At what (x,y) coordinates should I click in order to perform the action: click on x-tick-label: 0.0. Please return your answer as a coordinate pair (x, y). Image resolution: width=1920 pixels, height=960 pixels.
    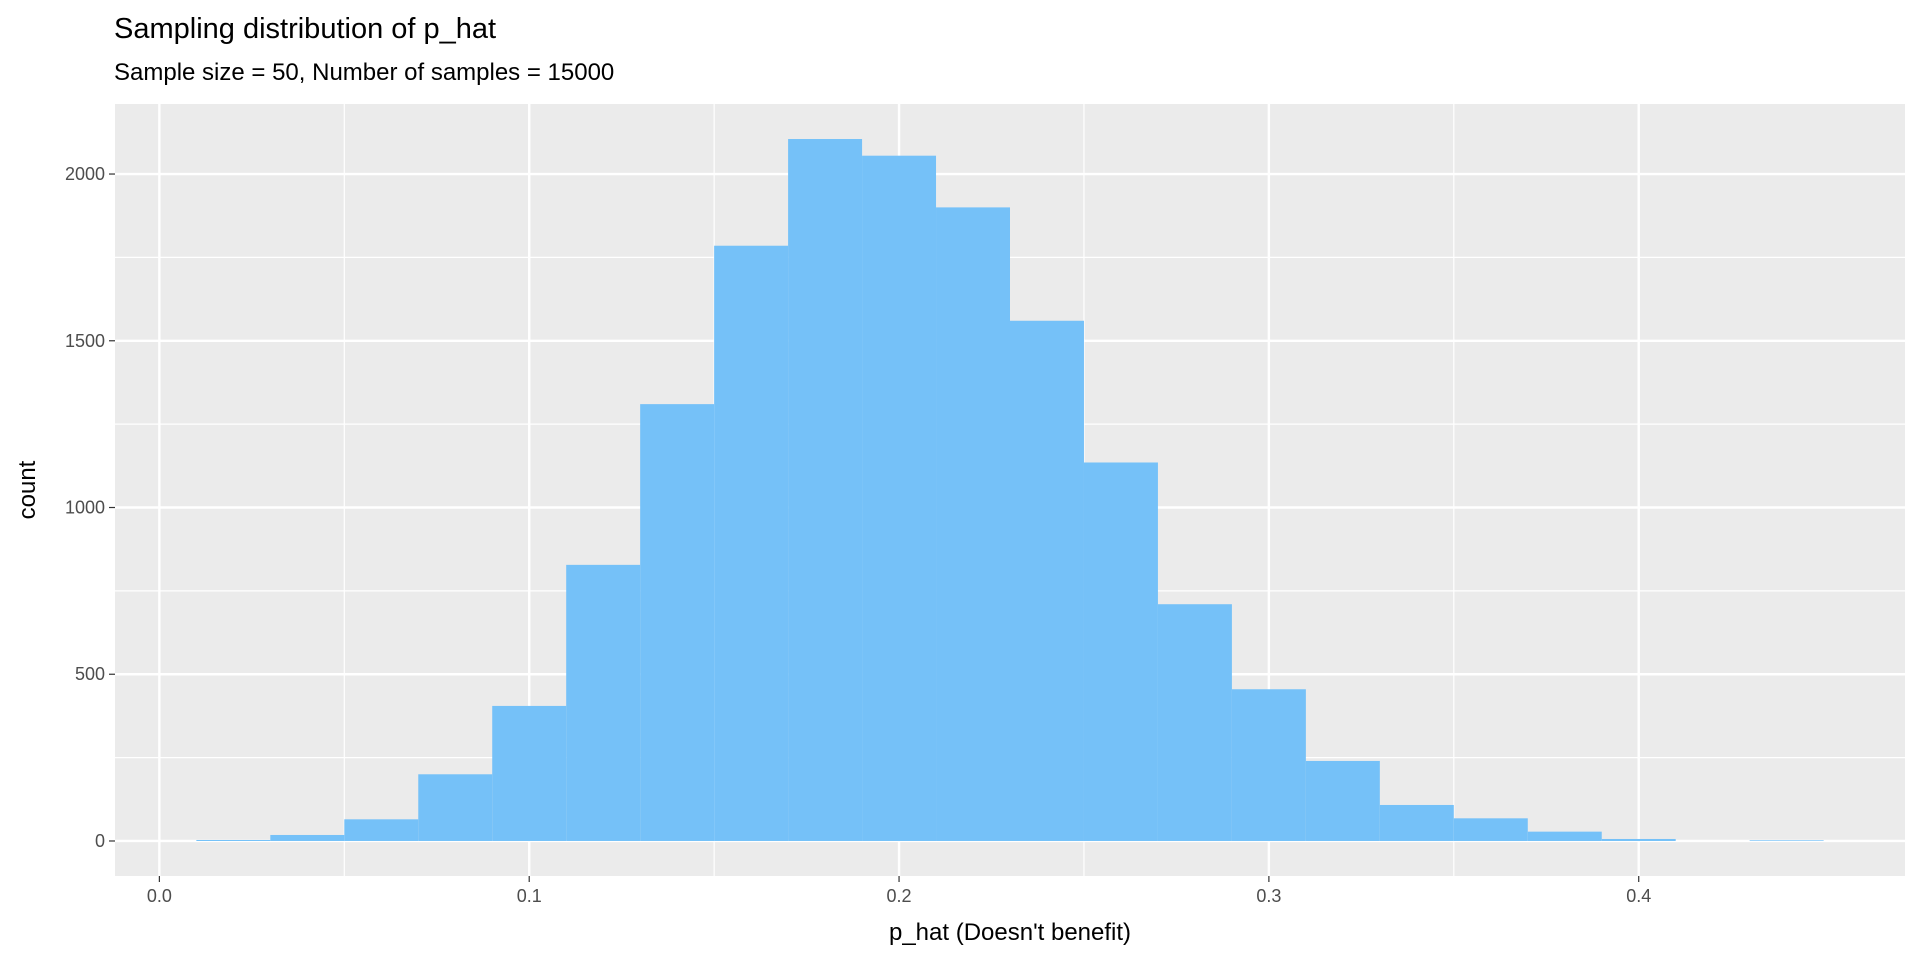
    Looking at the image, I should click on (159, 896).